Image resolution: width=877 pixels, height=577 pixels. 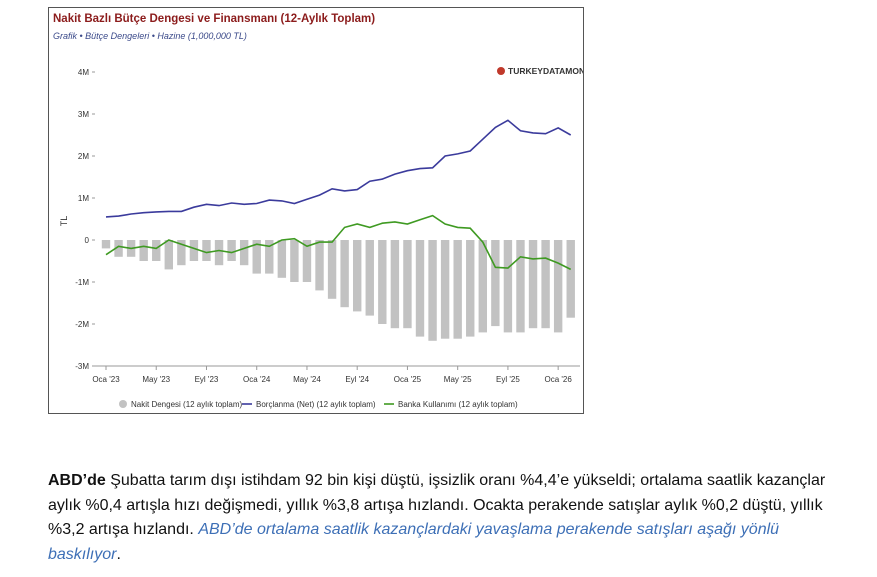 I want to click on bold-text: ABD’de, so click(x=77, y=480).